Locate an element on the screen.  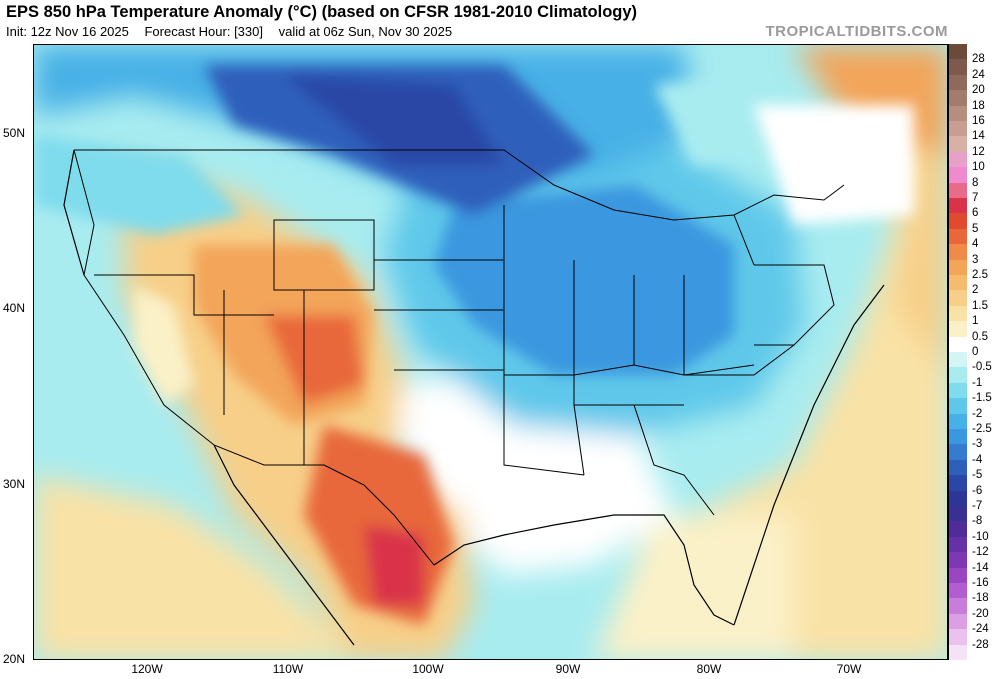
site-brand: TROPICALTIDBITS.COM is located at coordinates (856, 31).